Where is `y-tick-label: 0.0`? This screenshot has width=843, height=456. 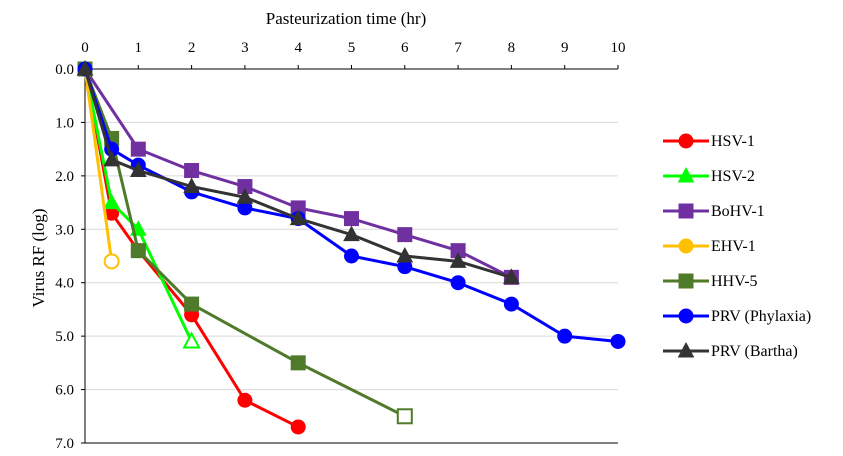 y-tick-label: 0.0 is located at coordinates (64, 70).